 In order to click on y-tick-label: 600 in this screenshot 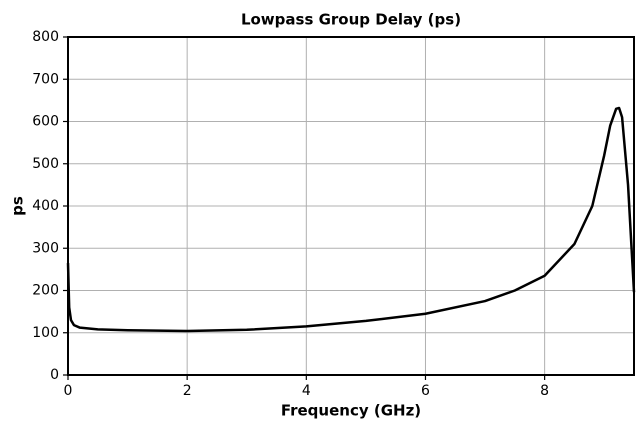, I will do `click(45, 122)`.